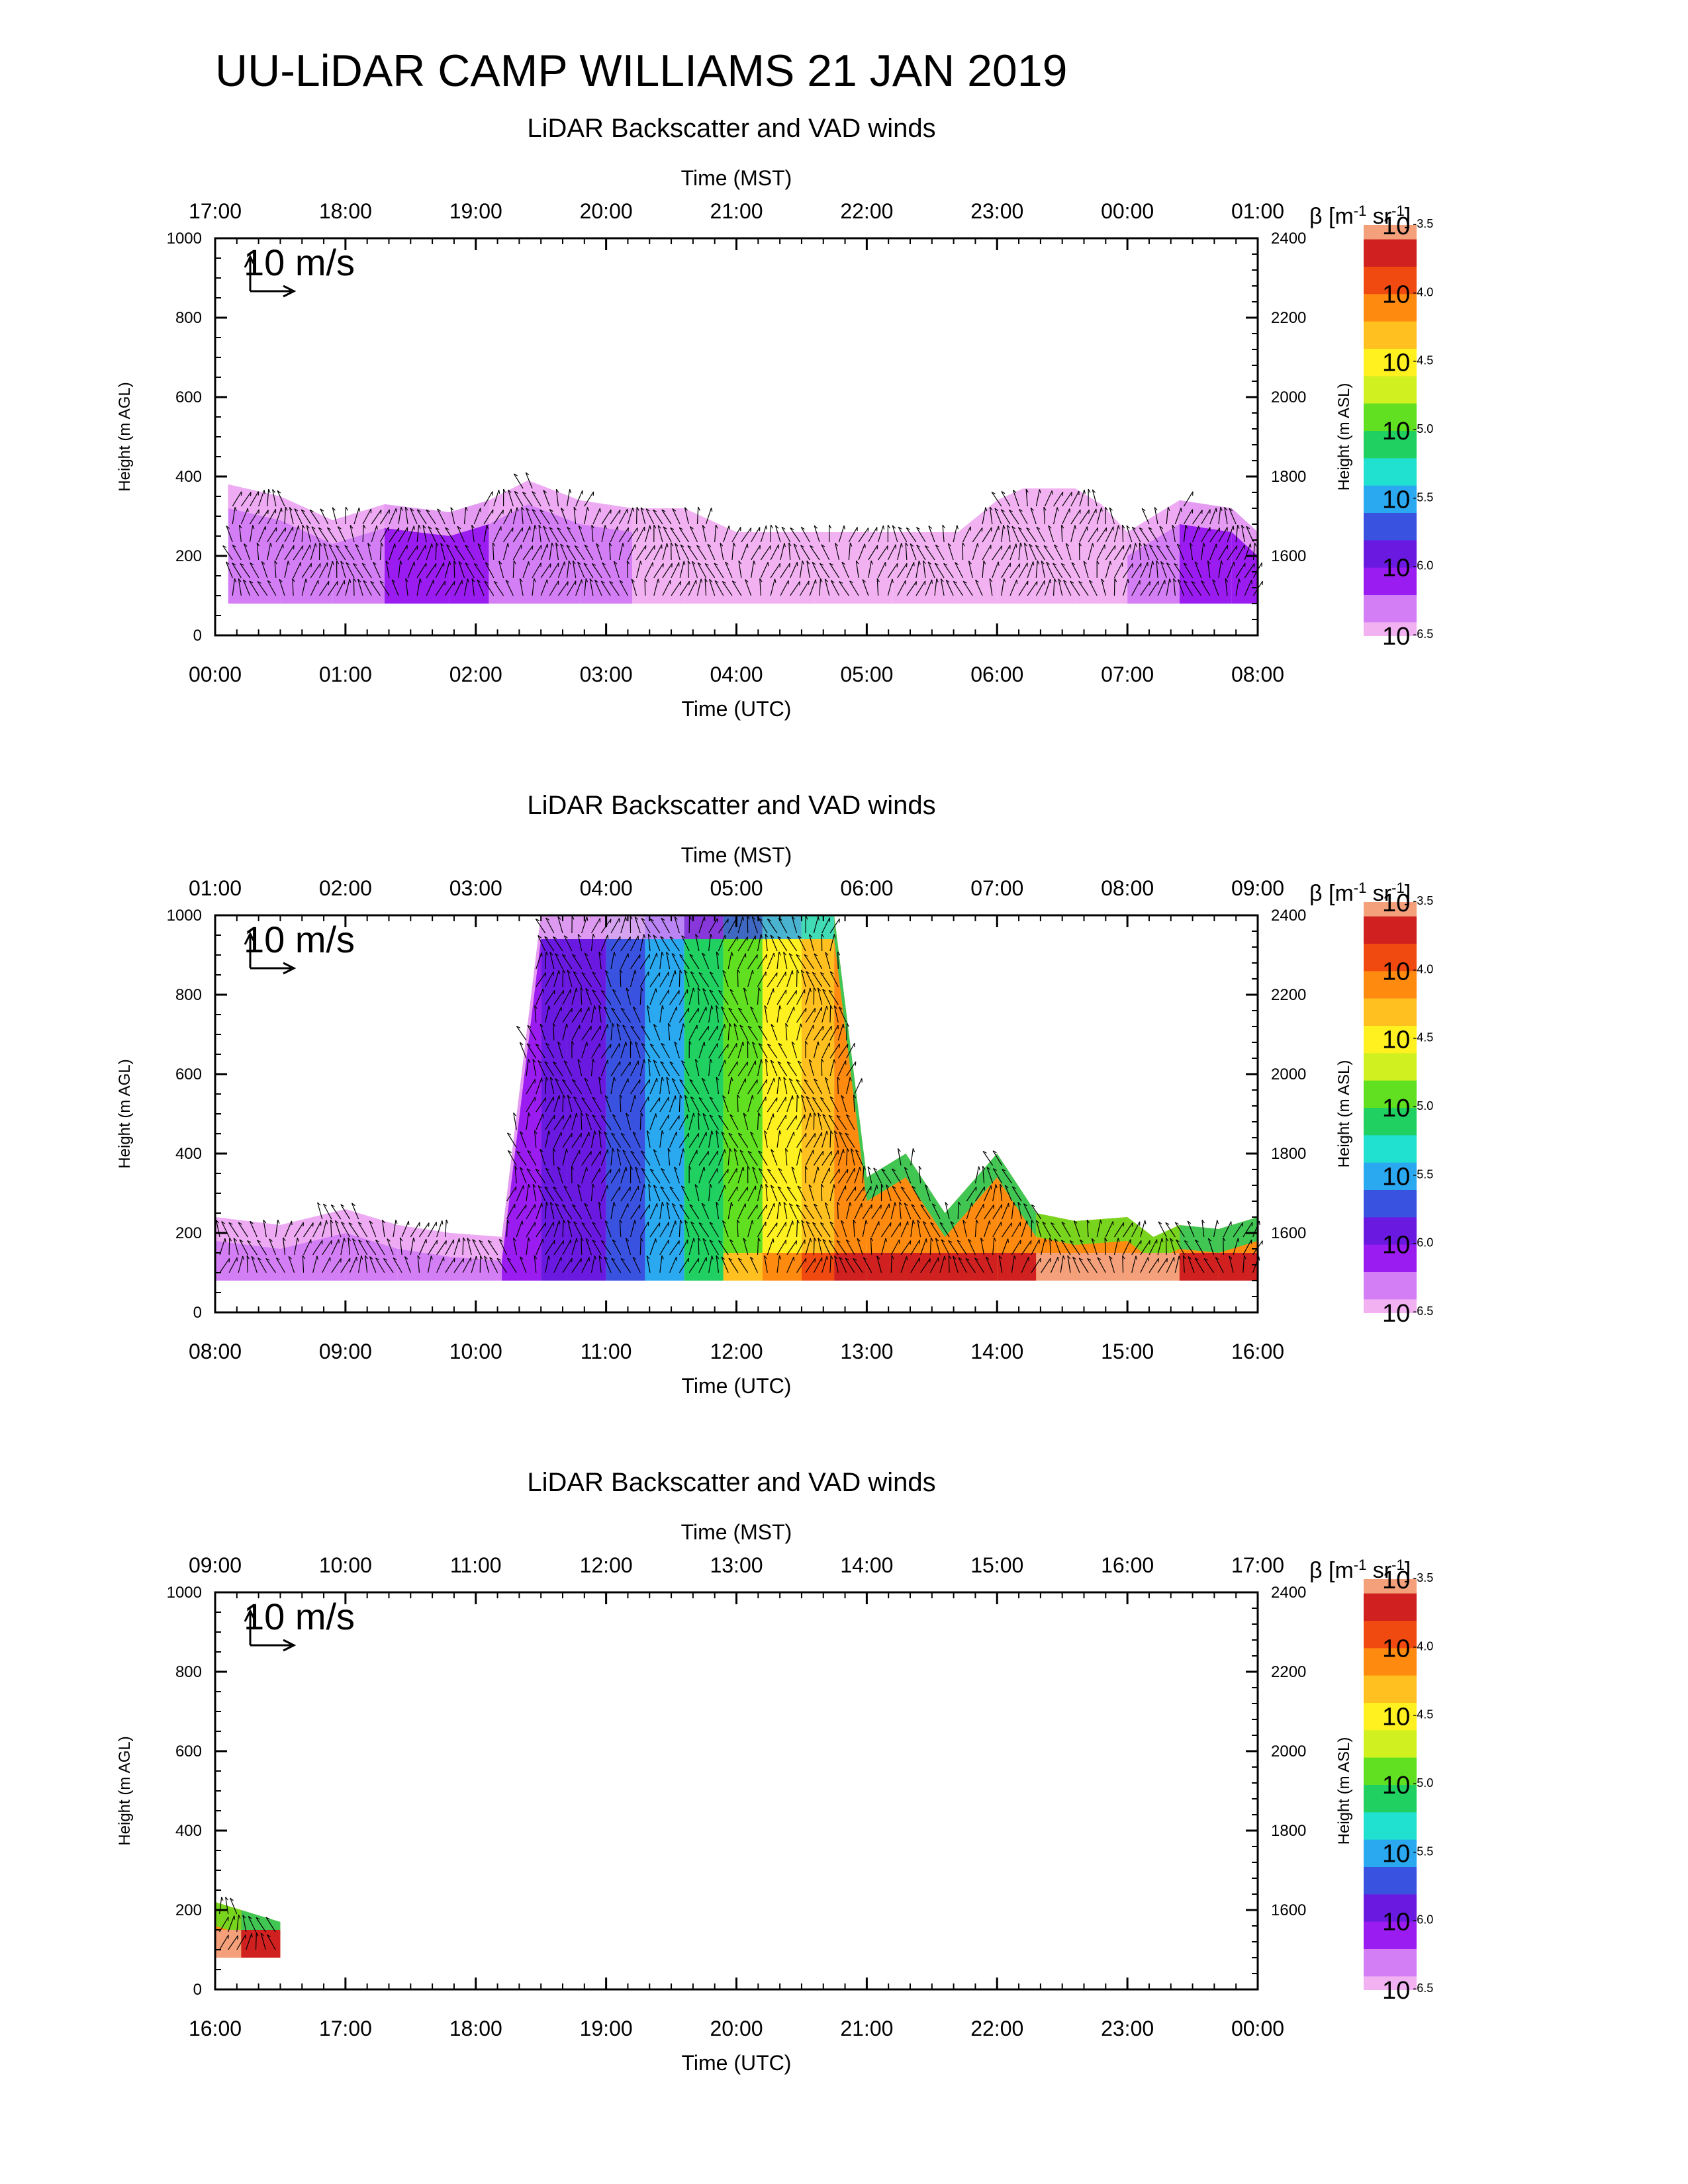  Describe the element at coordinates (736, 888) in the screenshot. I see `top-x-tick-label: 05:00` at that location.